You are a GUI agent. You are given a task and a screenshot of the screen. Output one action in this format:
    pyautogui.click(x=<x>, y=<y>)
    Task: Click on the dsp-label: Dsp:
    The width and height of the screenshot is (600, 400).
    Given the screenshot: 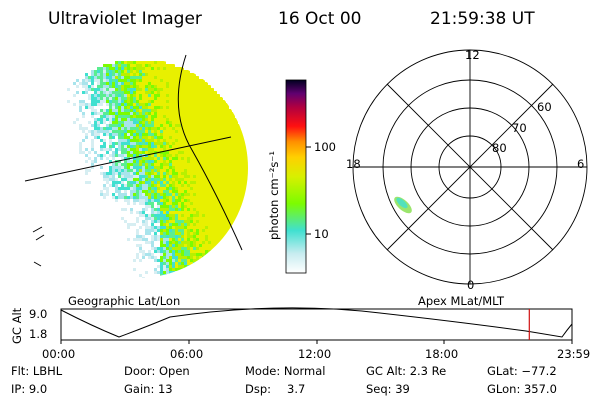 What is the action you would take?
    pyautogui.click(x=258, y=389)
    